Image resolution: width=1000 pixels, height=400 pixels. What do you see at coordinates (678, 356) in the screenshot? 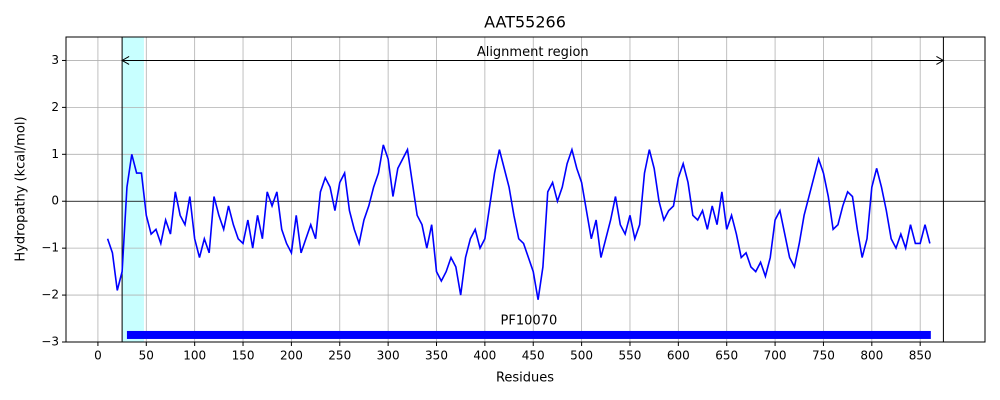
I see `x-tick-label: 600` at bounding box center [678, 356].